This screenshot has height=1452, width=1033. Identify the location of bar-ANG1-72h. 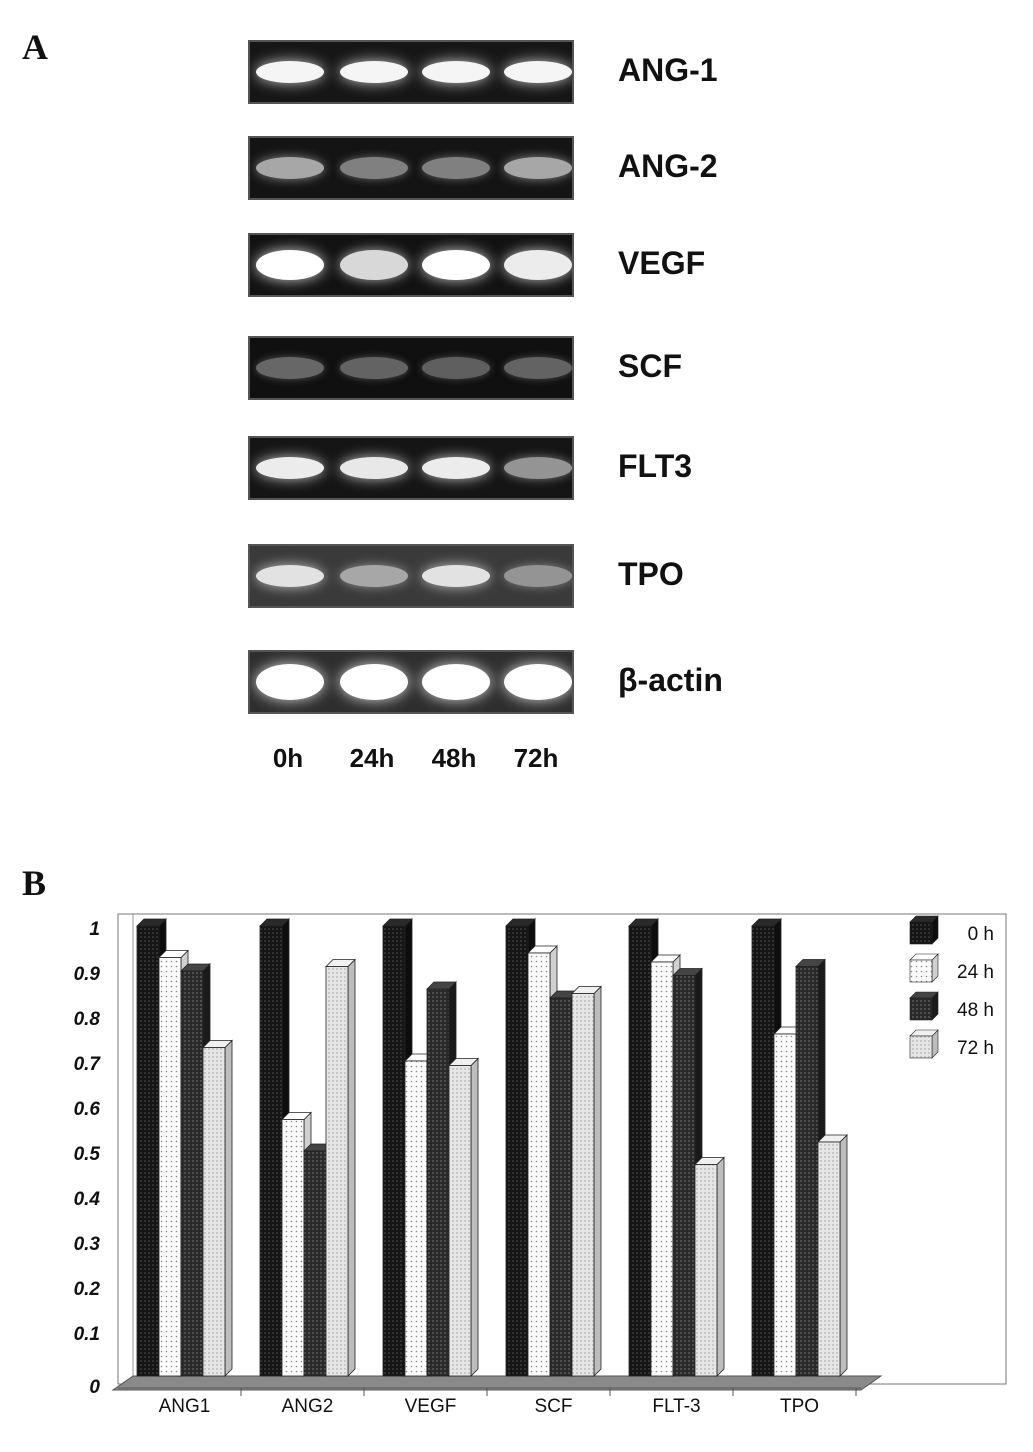
(217, 1208).